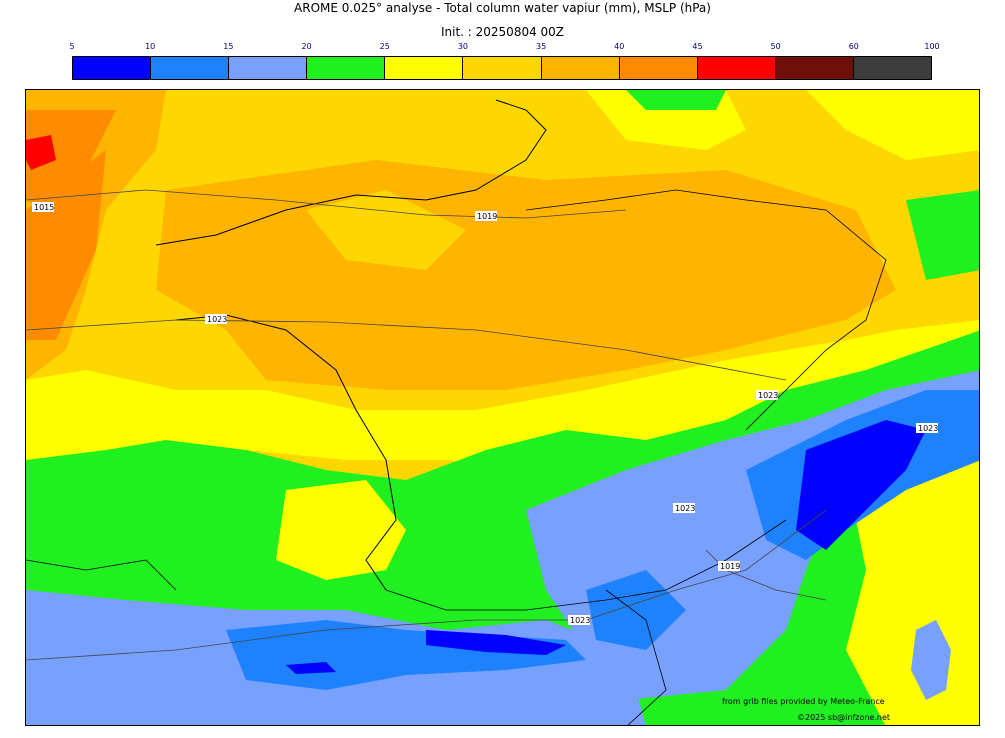 The width and height of the screenshot is (1005, 738). I want to click on field-yellow-ne, so click(892, 125).